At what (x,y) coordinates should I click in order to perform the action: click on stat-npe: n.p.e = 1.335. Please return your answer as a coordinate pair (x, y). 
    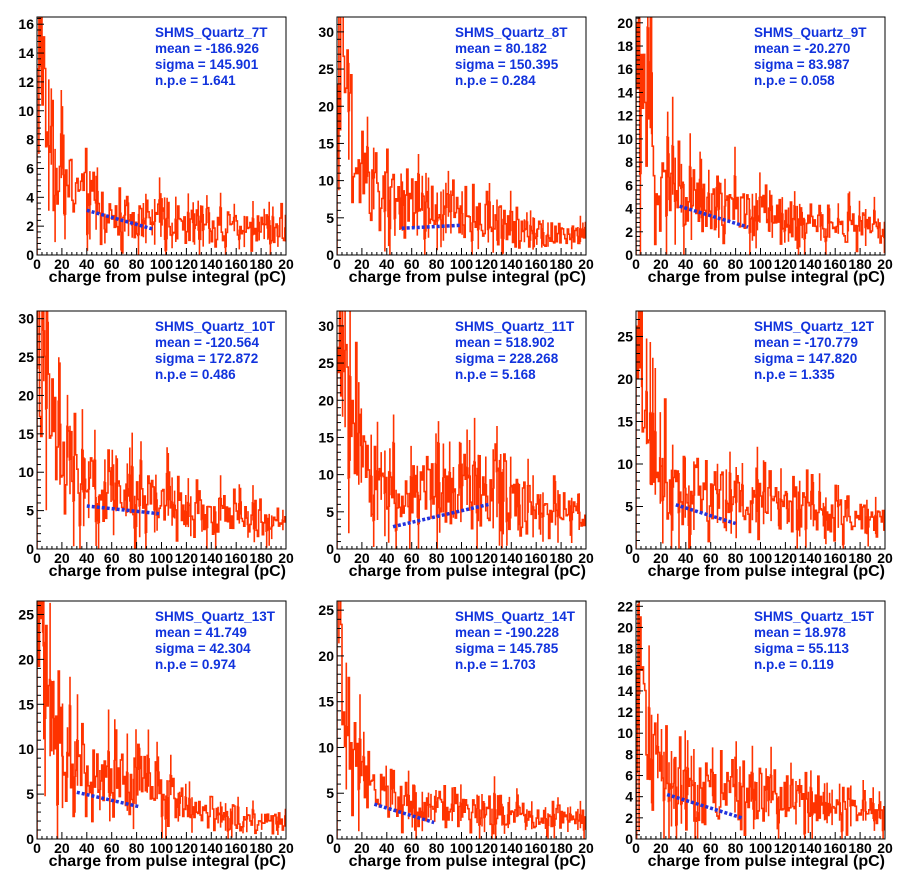
    Looking at the image, I should click on (794, 374).